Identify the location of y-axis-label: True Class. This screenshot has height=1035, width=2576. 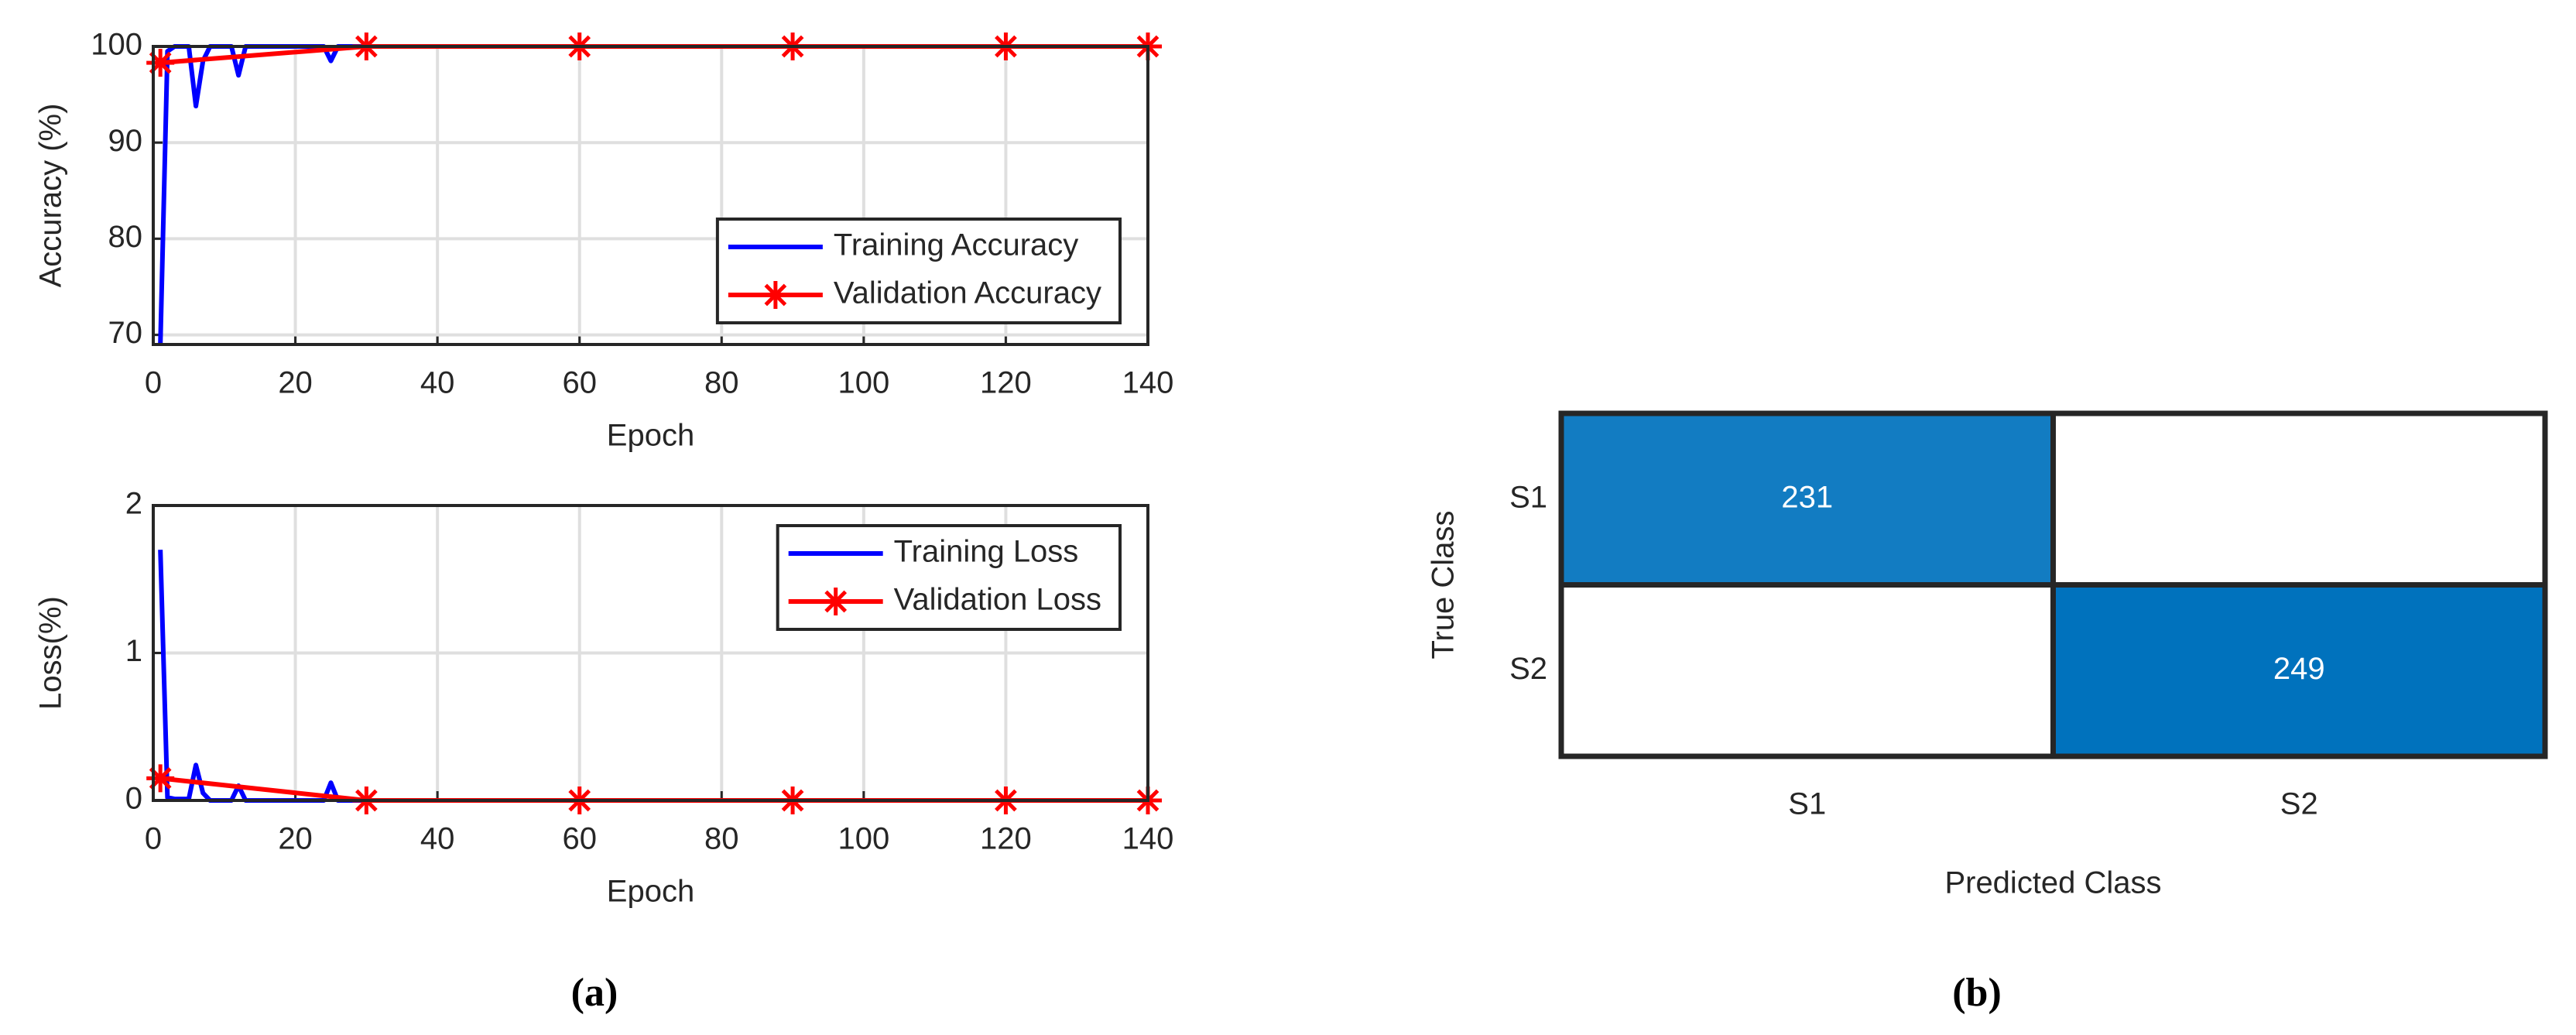
(1444, 585).